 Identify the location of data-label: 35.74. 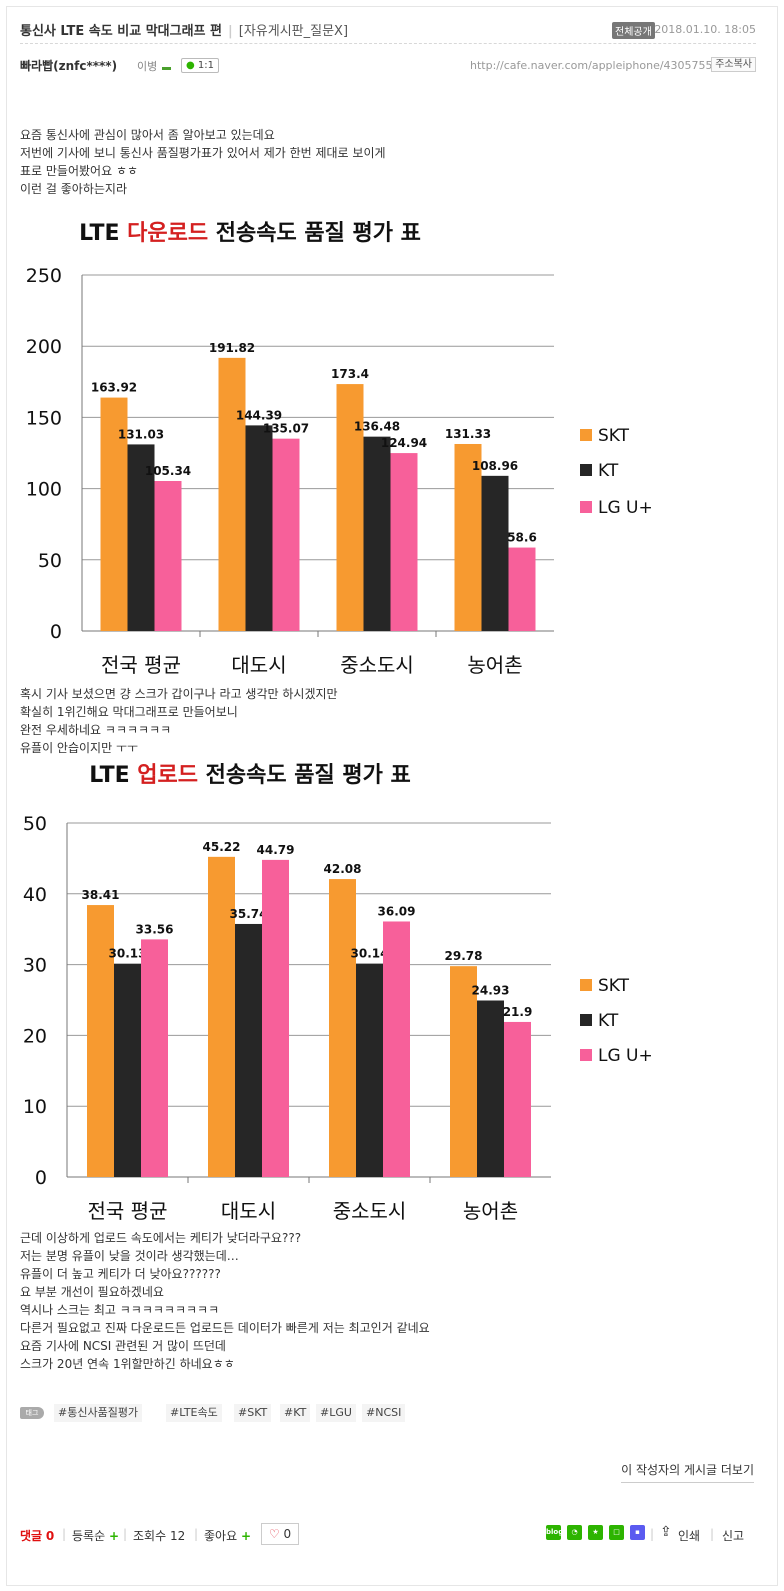
(249, 914).